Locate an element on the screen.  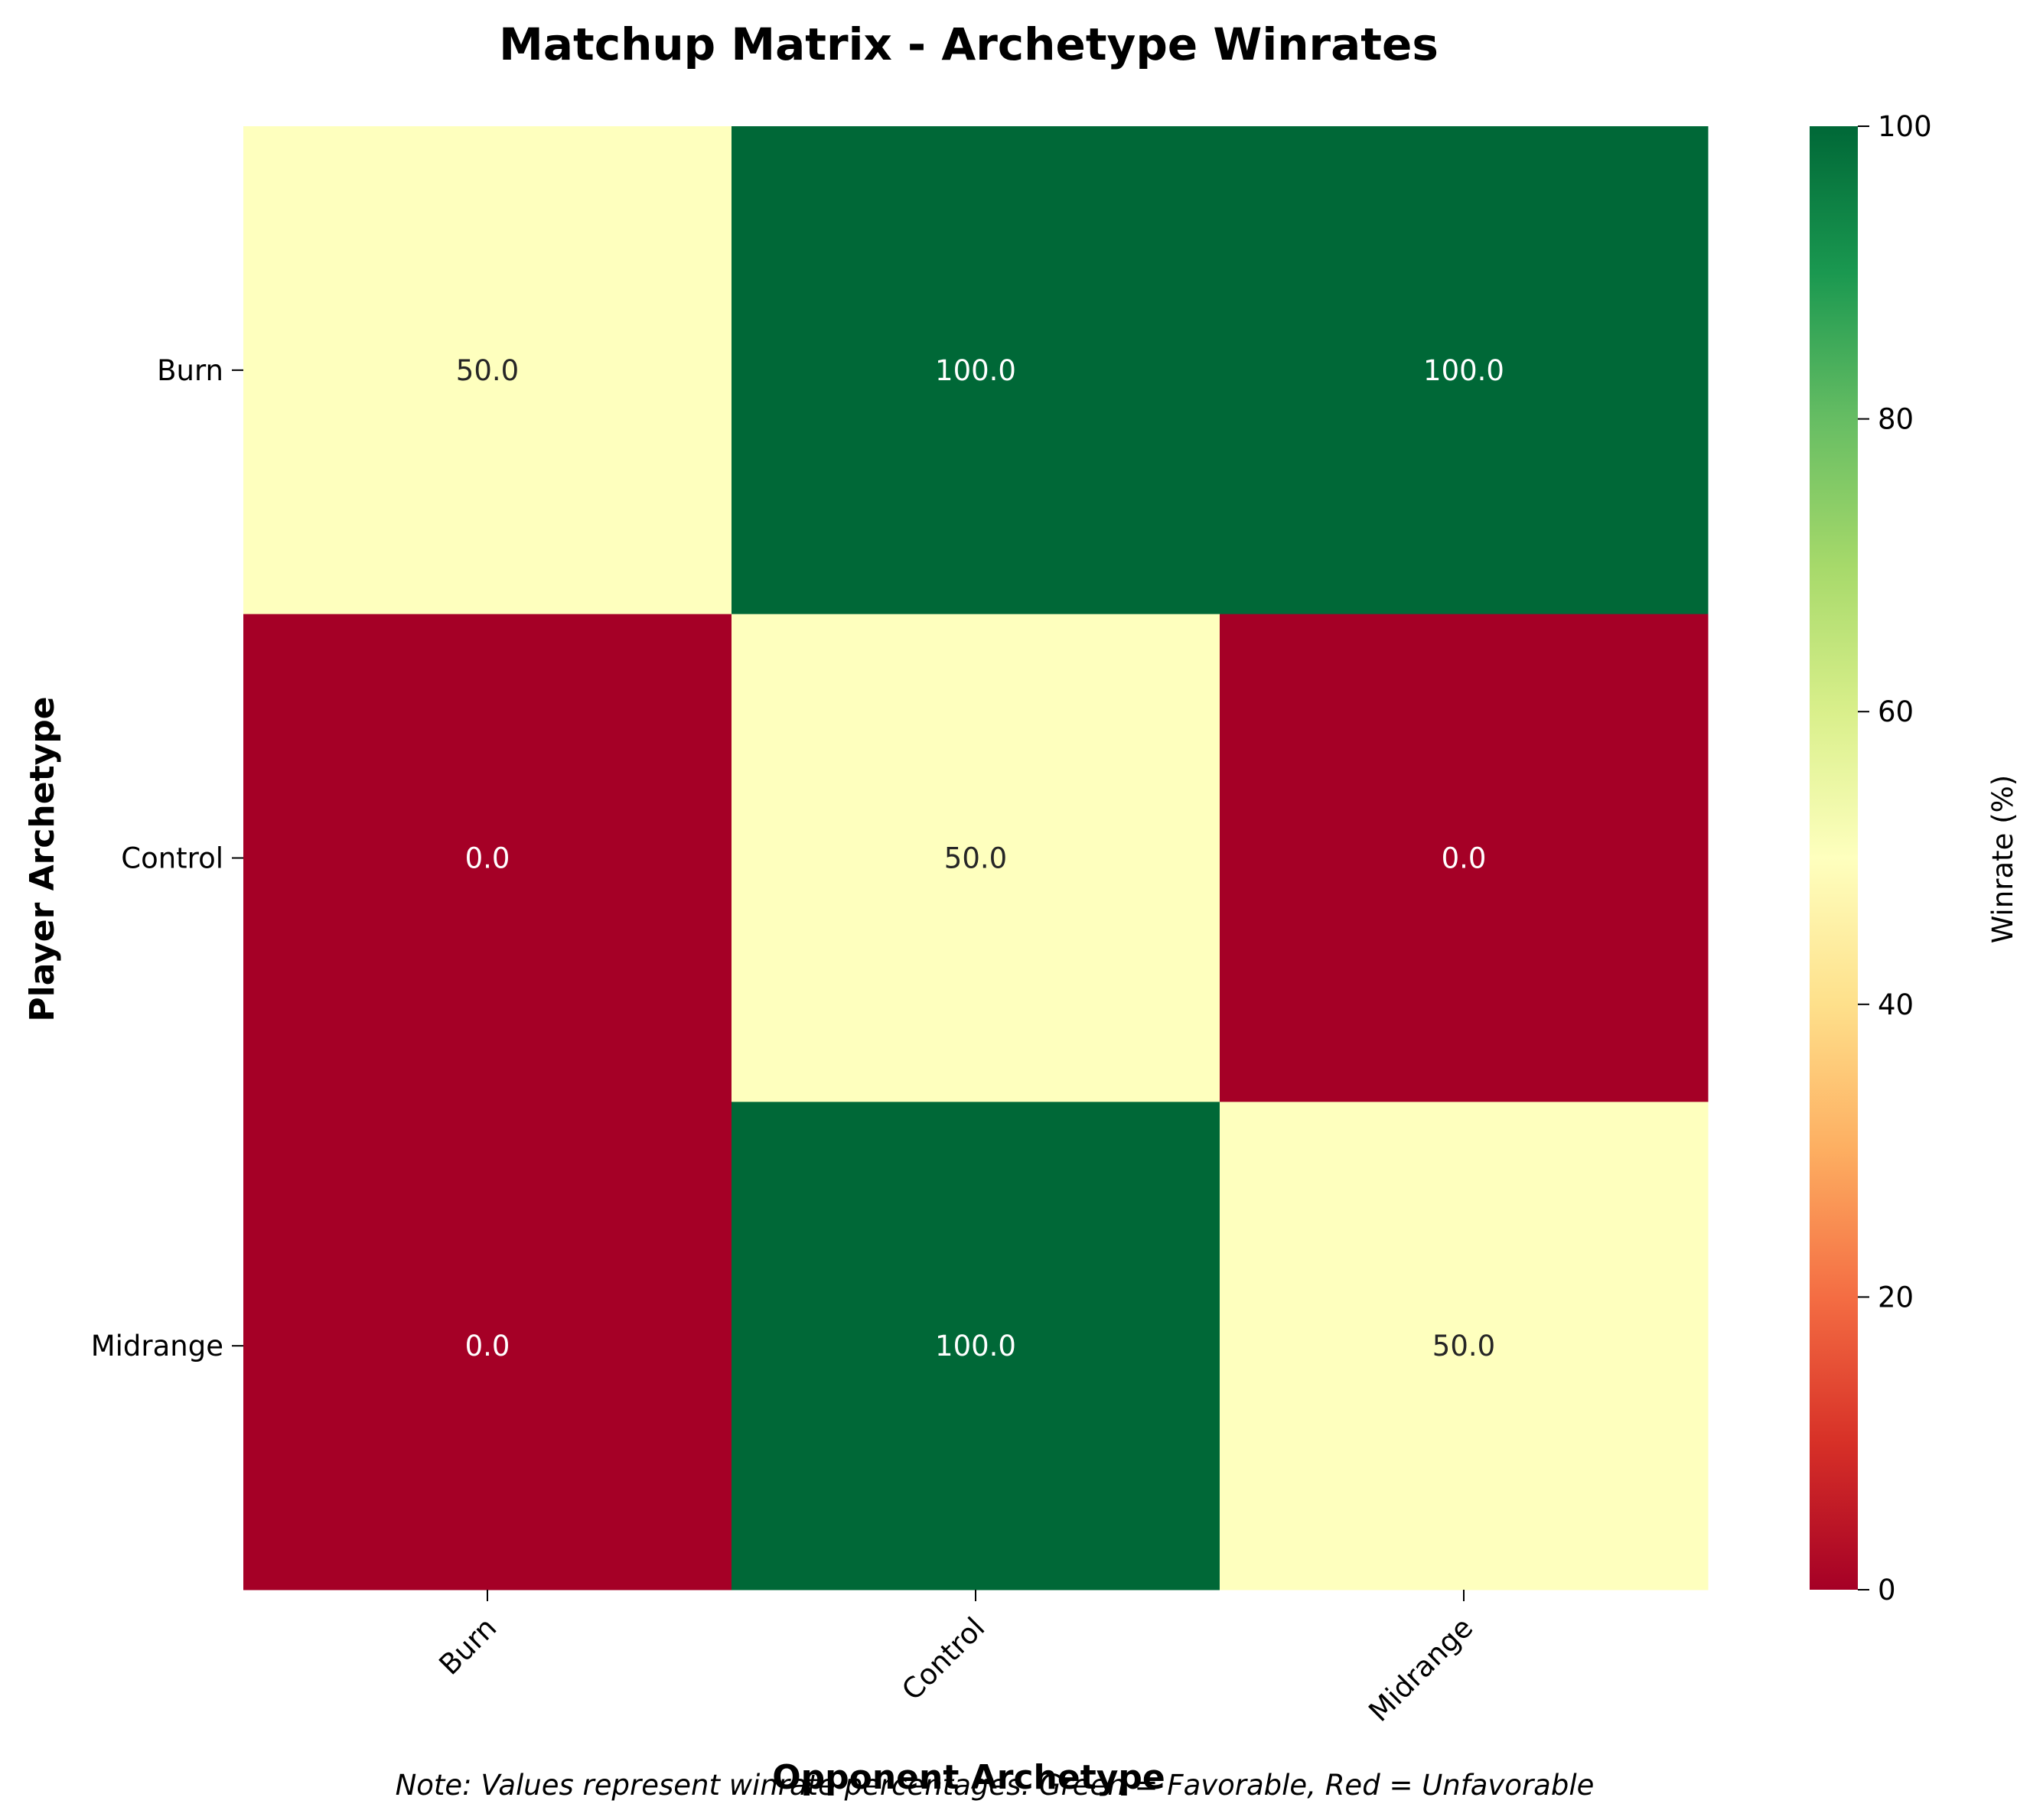
y-tick-label: Control is located at coordinates (172, 858).